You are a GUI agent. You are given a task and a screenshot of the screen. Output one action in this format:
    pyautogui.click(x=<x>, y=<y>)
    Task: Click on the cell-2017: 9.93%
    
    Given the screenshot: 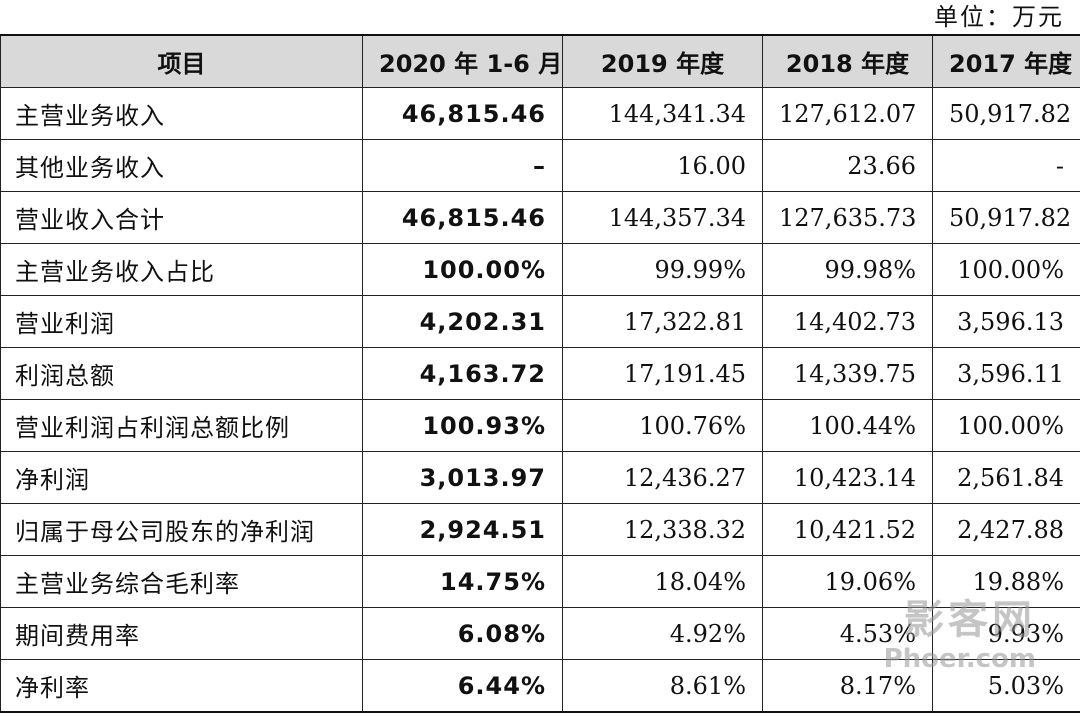 What is the action you would take?
    pyautogui.click(x=1006, y=633)
    